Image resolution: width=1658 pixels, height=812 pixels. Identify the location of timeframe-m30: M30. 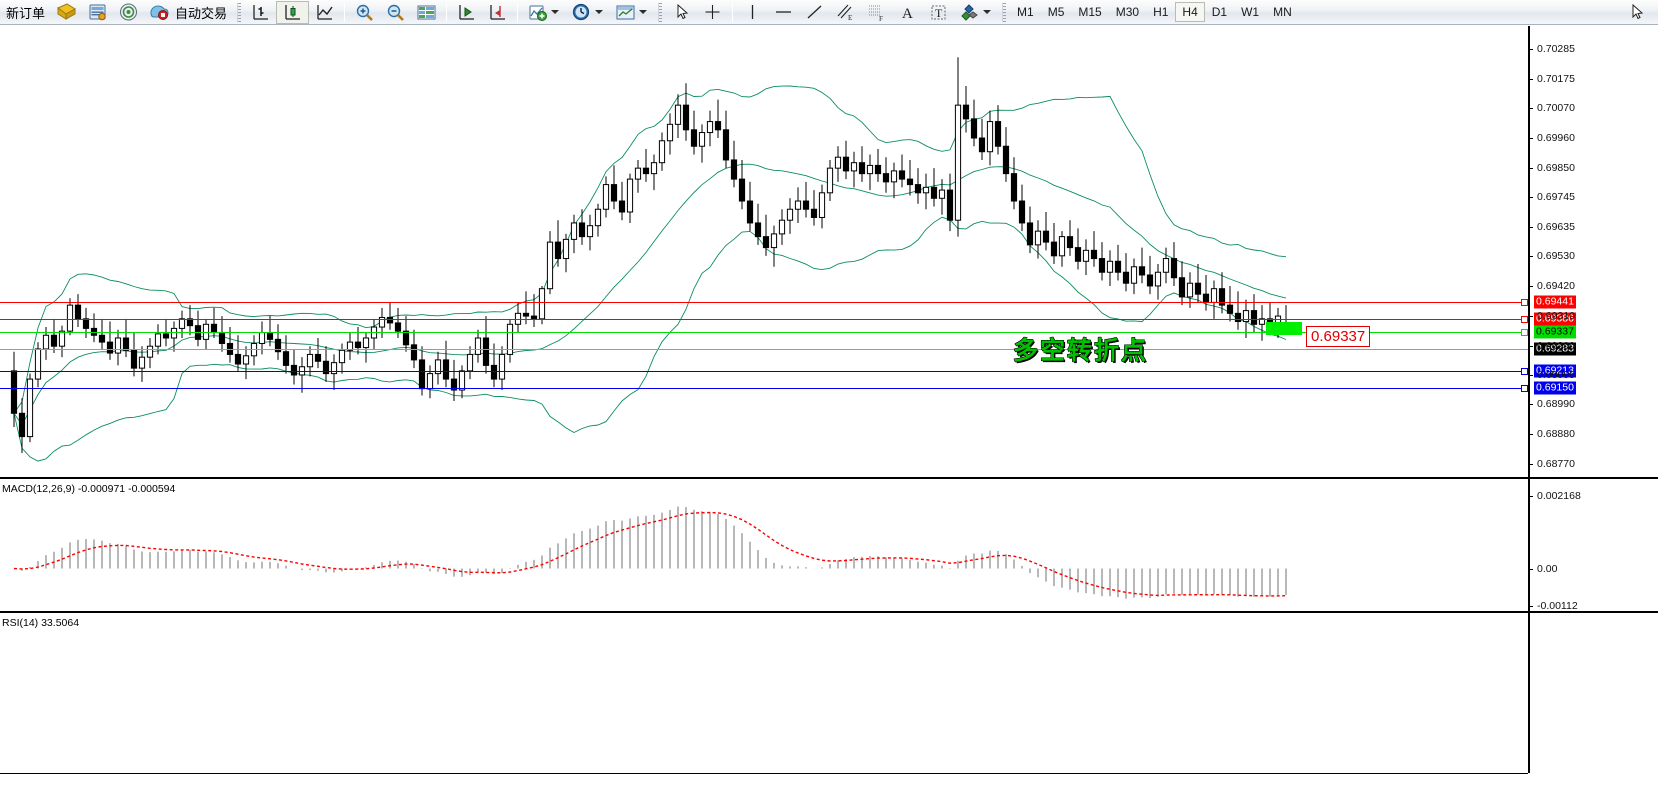
(1127, 12).